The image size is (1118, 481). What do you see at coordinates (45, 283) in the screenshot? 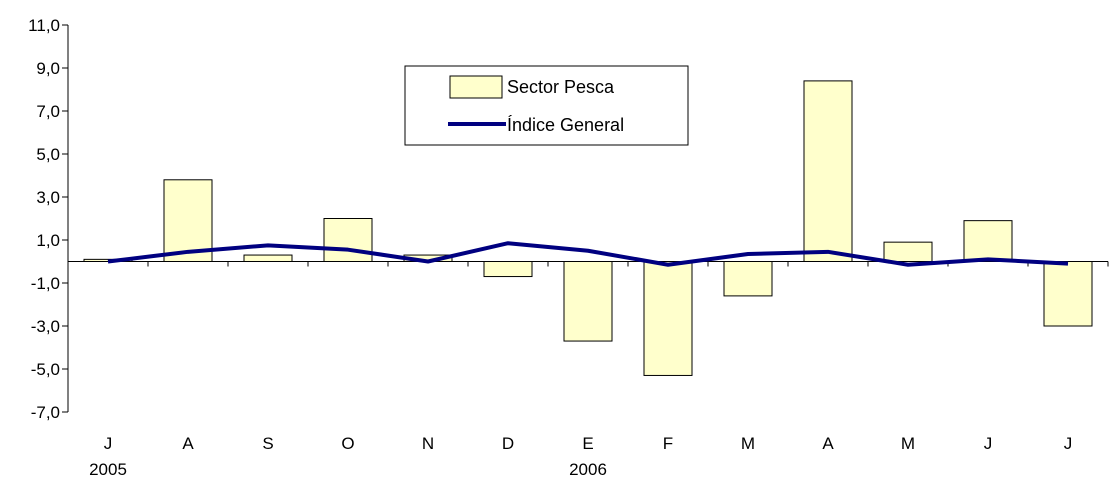
I see `y-tick-label: -1,0` at bounding box center [45, 283].